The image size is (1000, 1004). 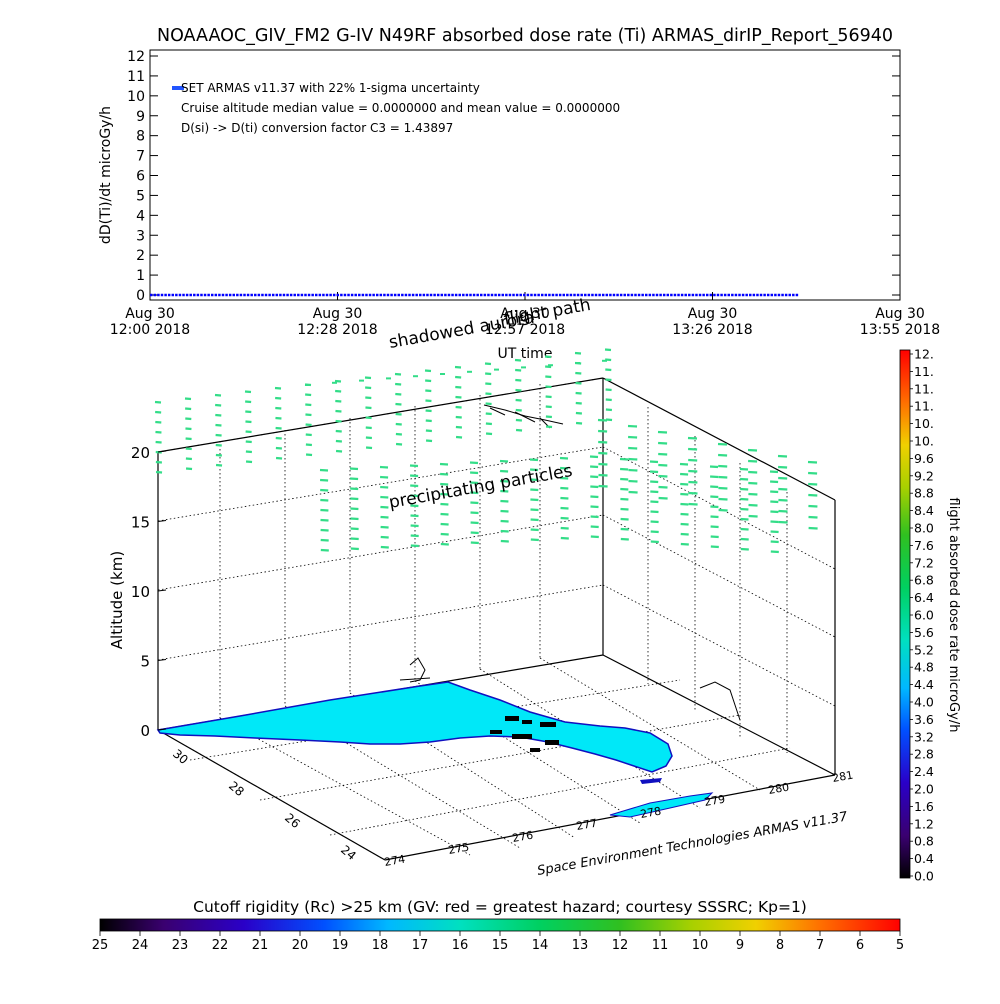 What do you see at coordinates (337, 330) in the screenshot?
I see `x-tick-label-time: 12:28 2018` at bounding box center [337, 330].